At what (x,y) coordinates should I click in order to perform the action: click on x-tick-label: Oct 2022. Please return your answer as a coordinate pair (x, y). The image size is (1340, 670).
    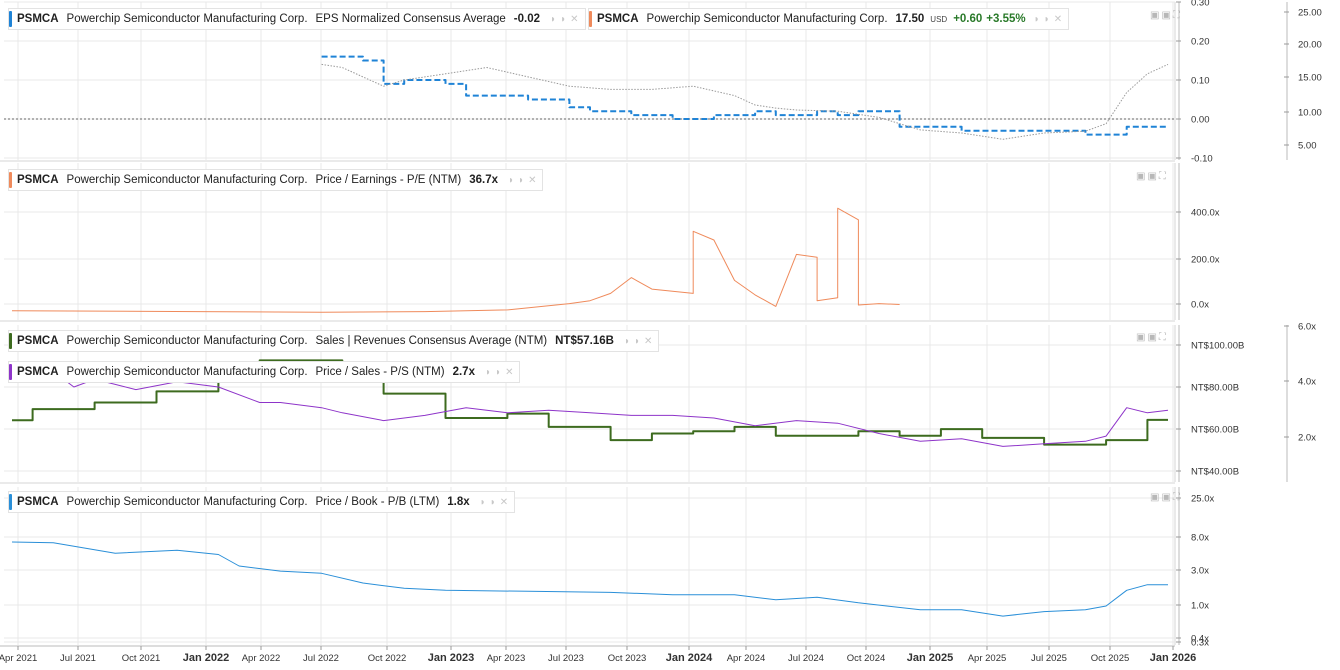
    Looking at the image, I should click on (387, 658).